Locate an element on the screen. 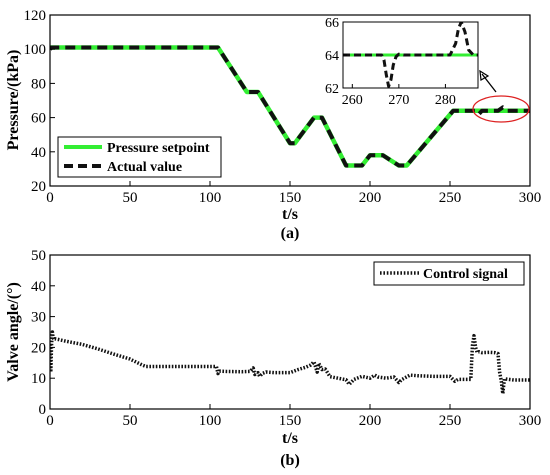  panel-b-xtick-label: 150 is located at coordinates (290, 421).